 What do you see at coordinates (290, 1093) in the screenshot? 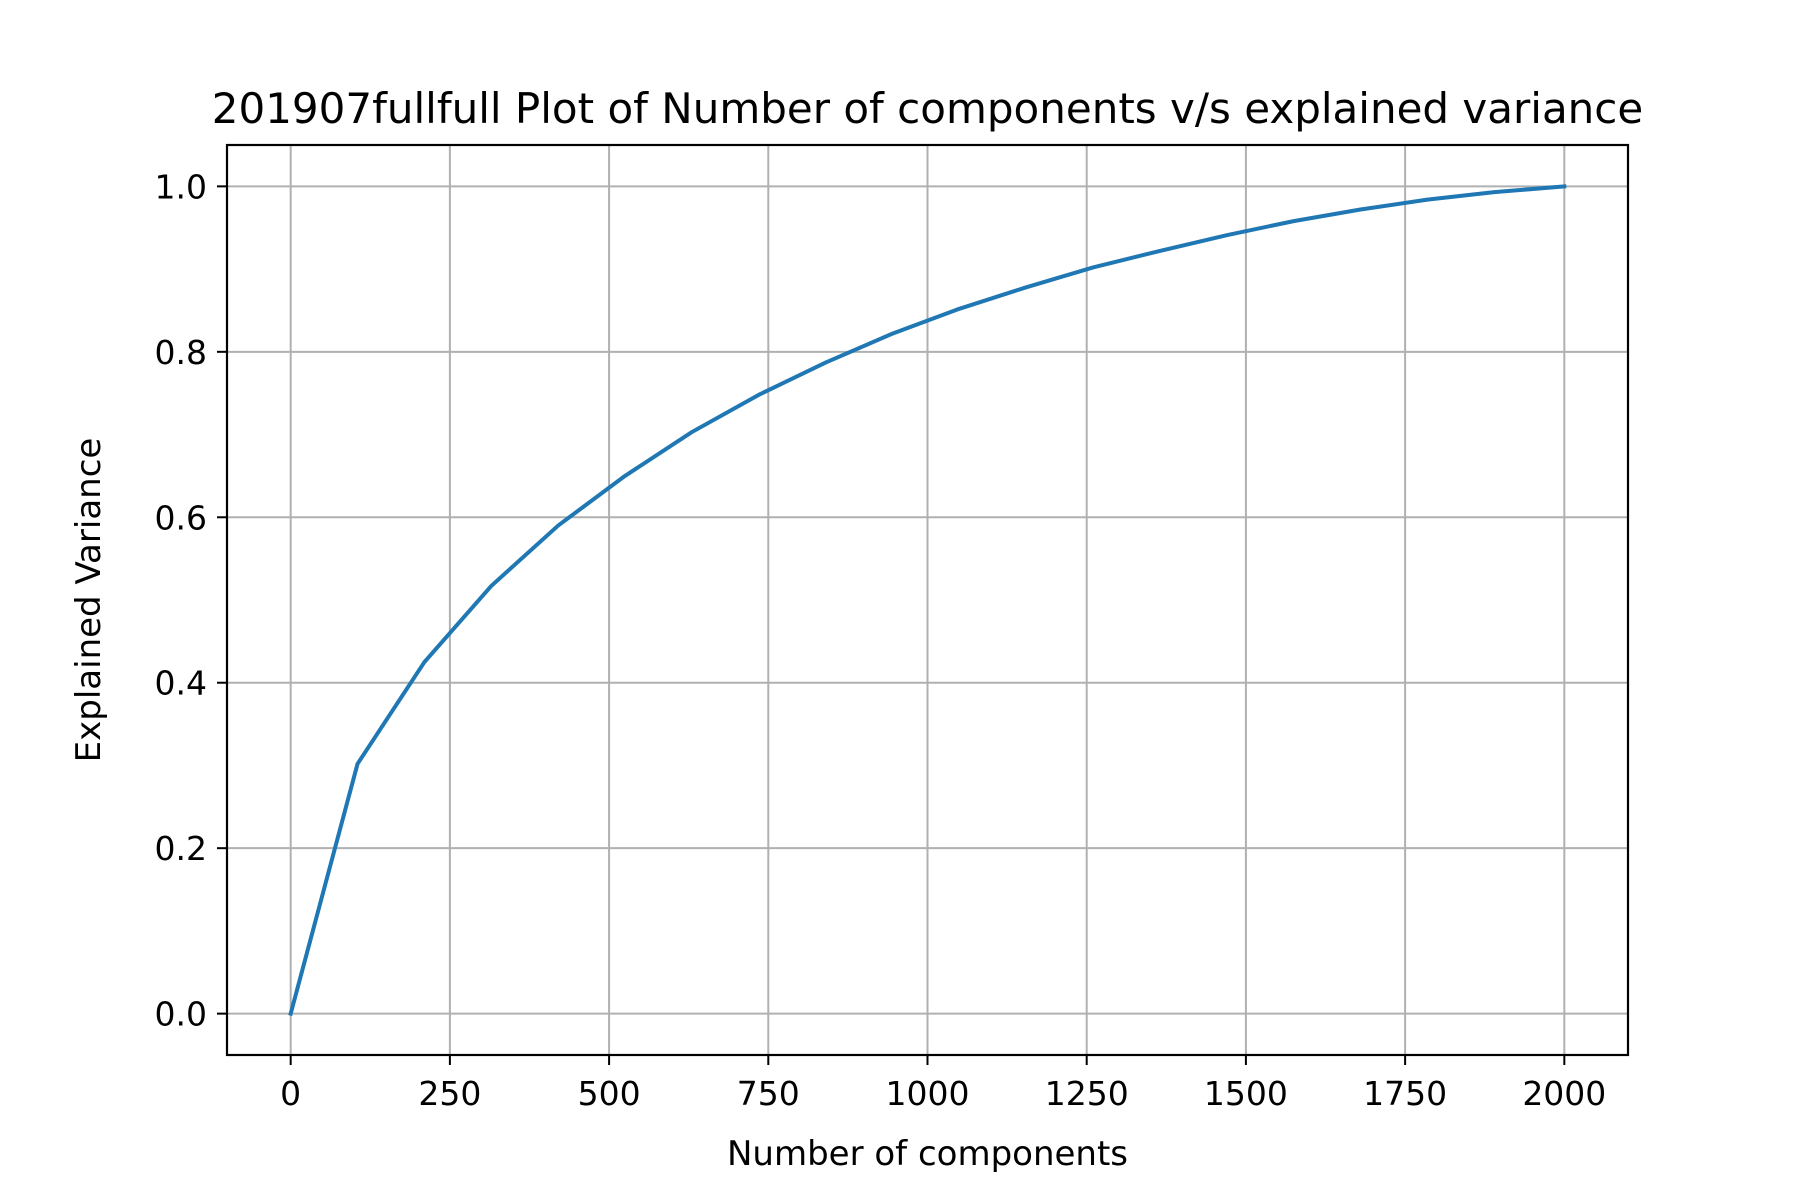
I see `x-tick-label: 0` at bounding box center [290, 1093].